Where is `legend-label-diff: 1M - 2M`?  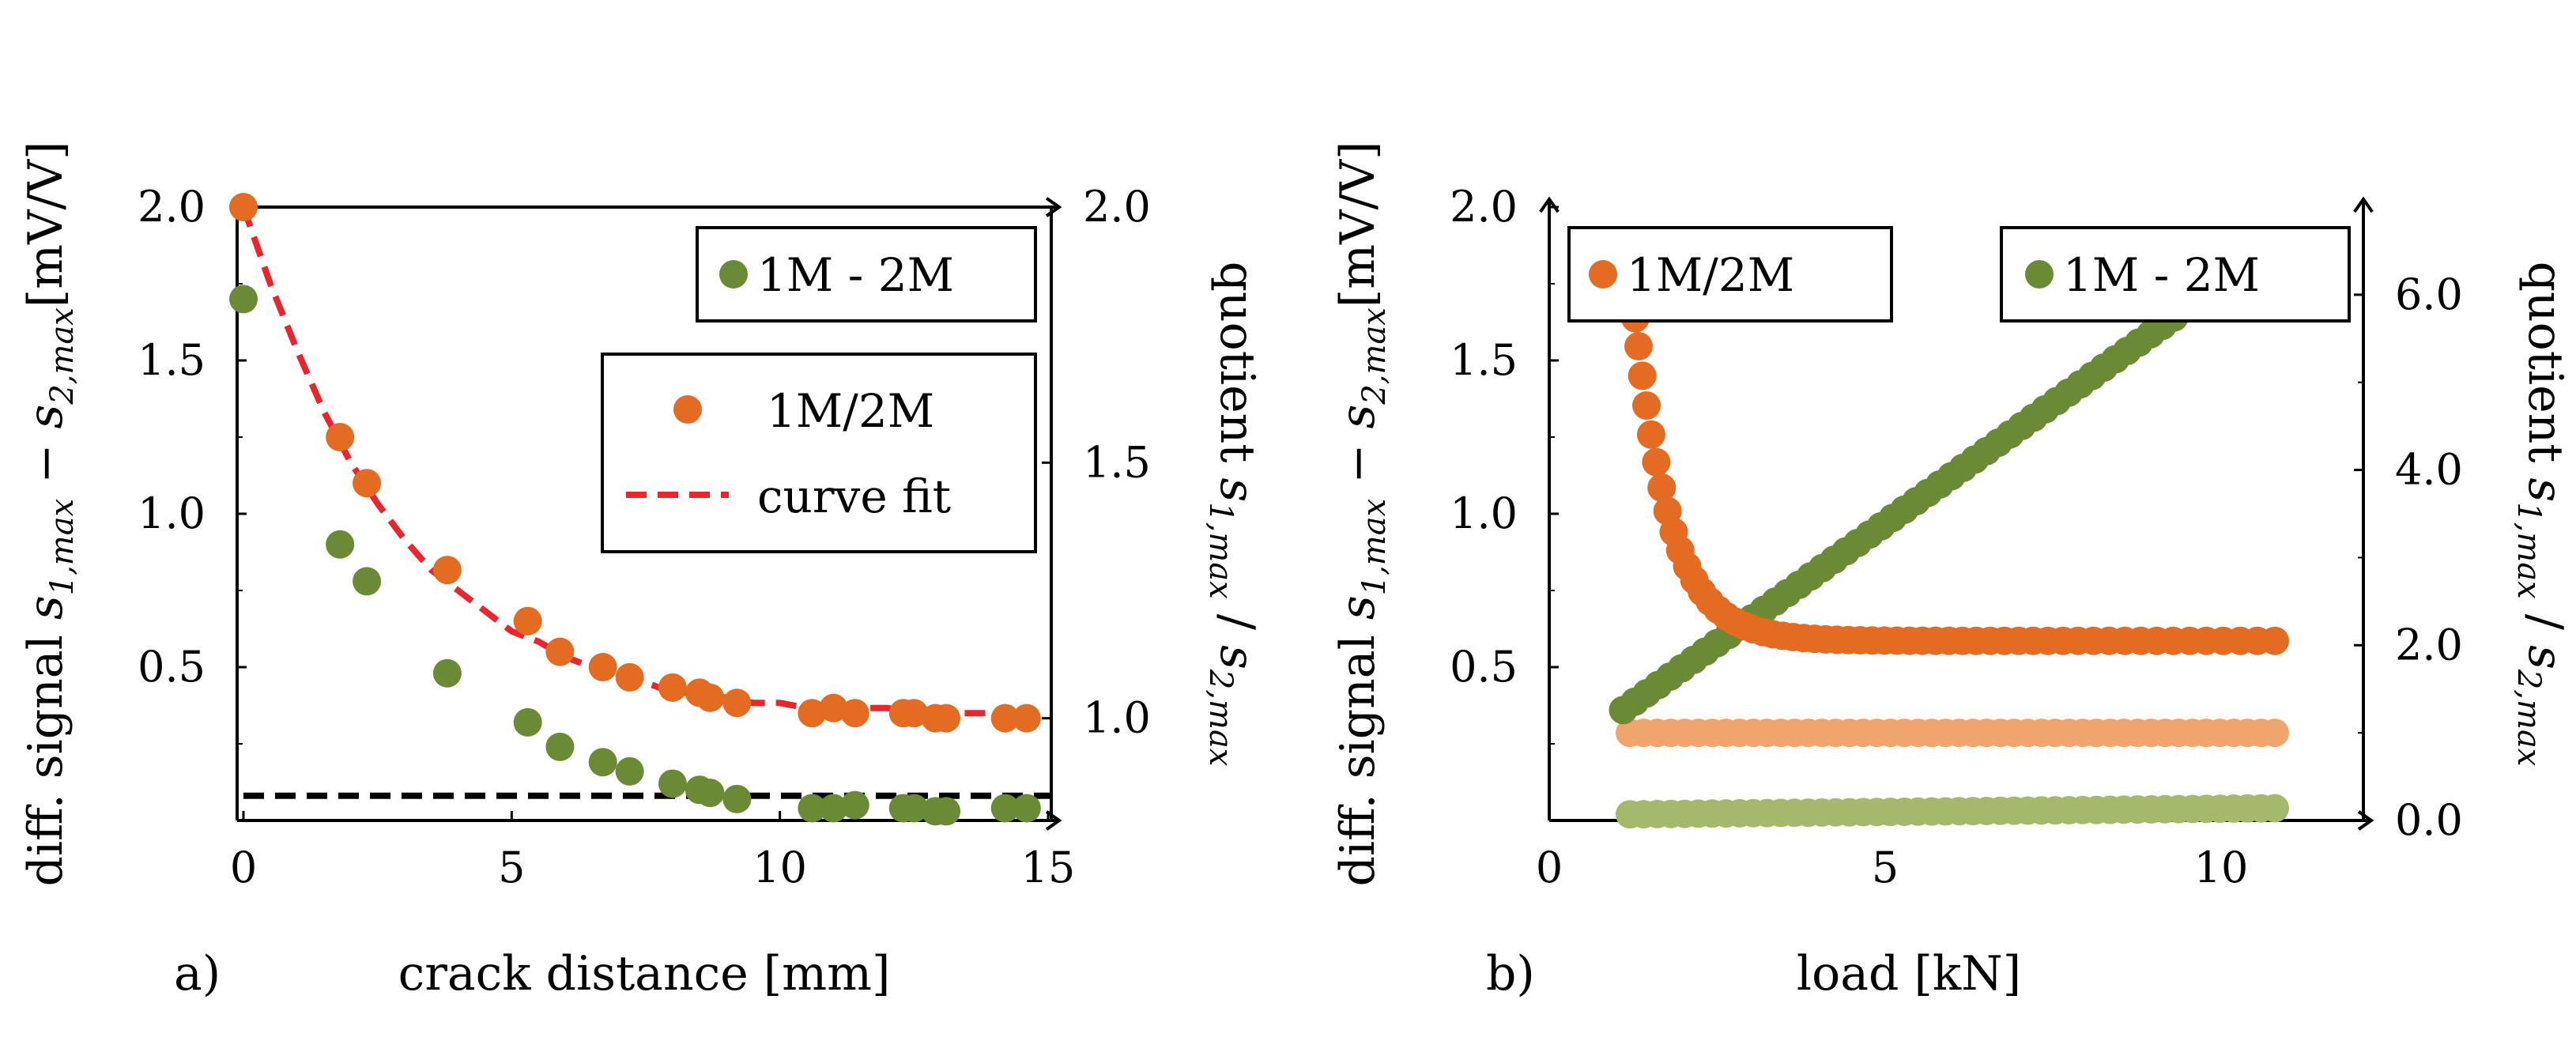
legend-label-diff: 1M - 2M is located at coordinates (2161, 275).